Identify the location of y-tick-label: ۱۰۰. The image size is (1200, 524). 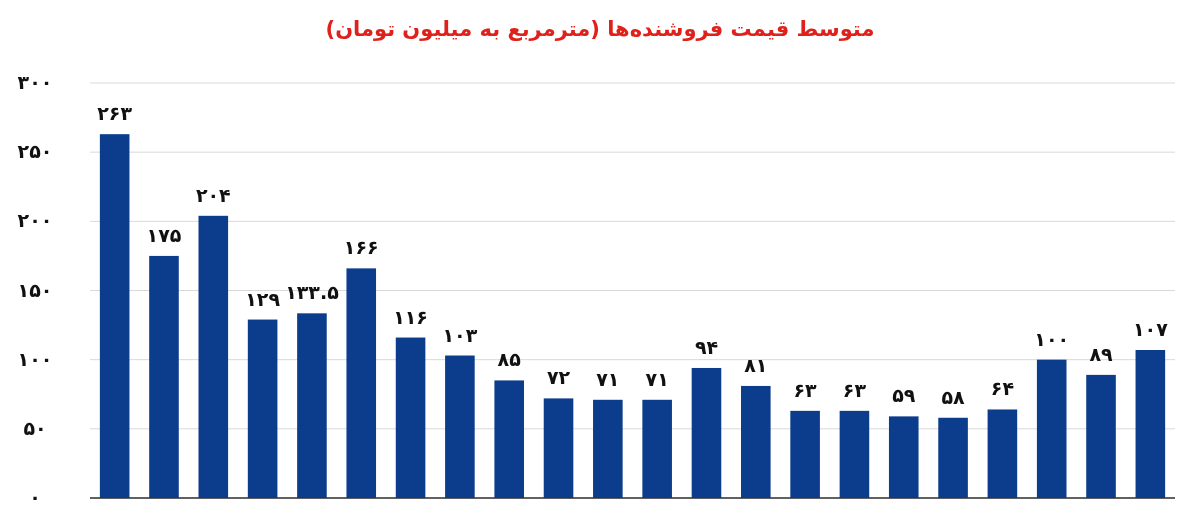
(35, 358).